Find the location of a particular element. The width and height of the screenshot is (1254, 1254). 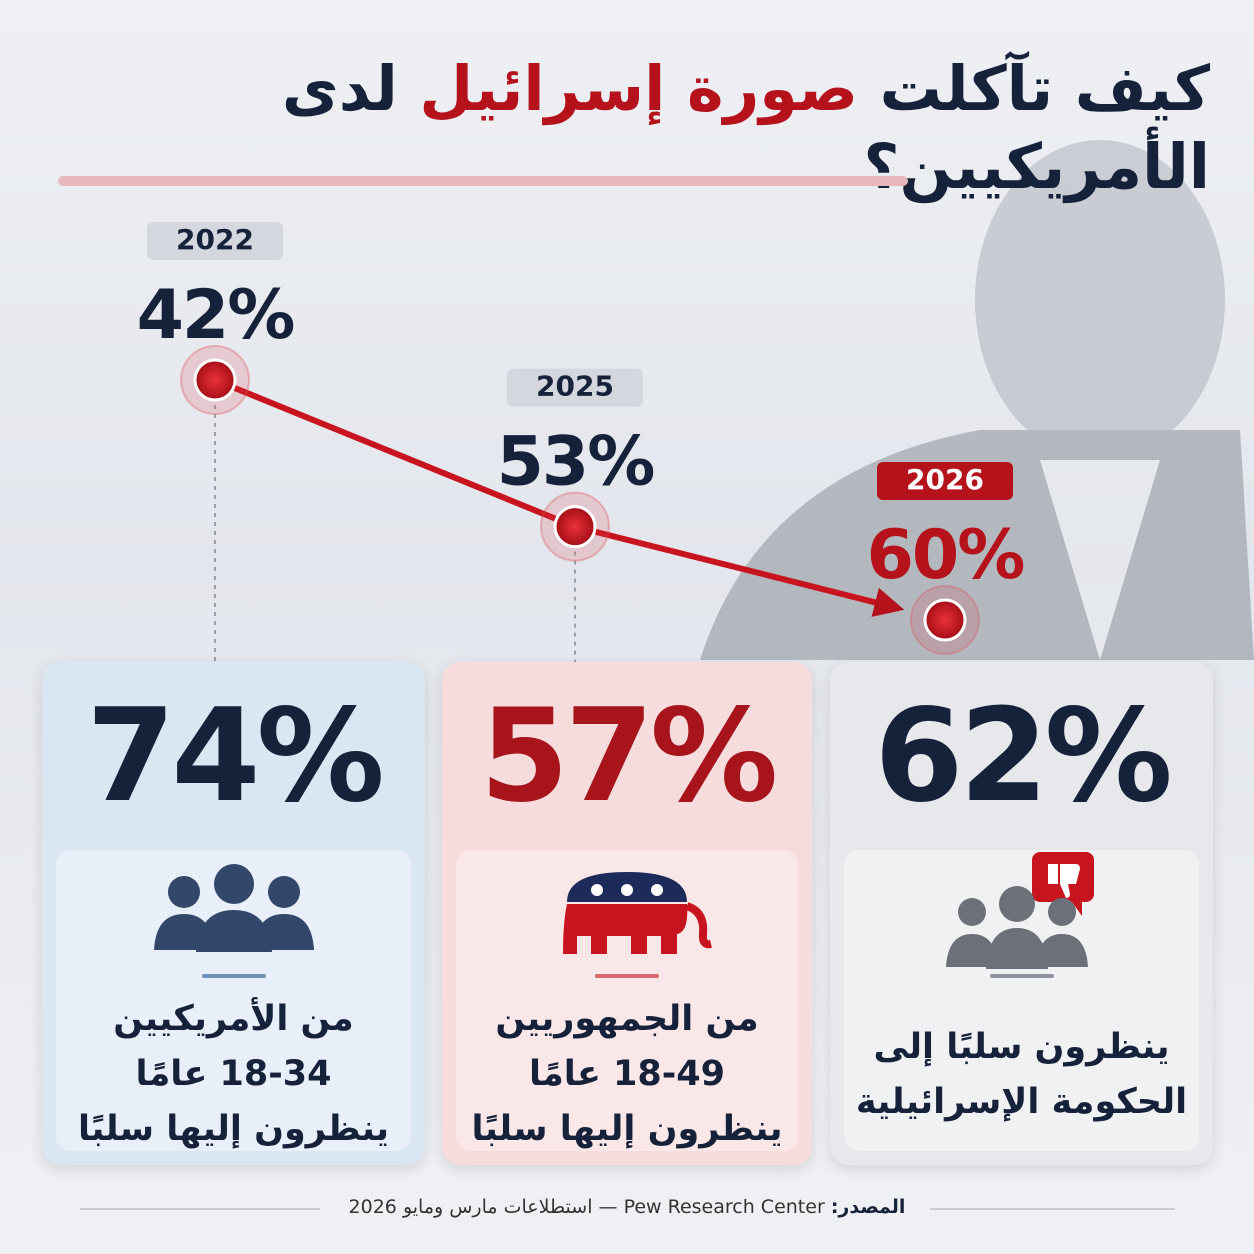

card-headline: 74% is located at coordinates (235, 756).